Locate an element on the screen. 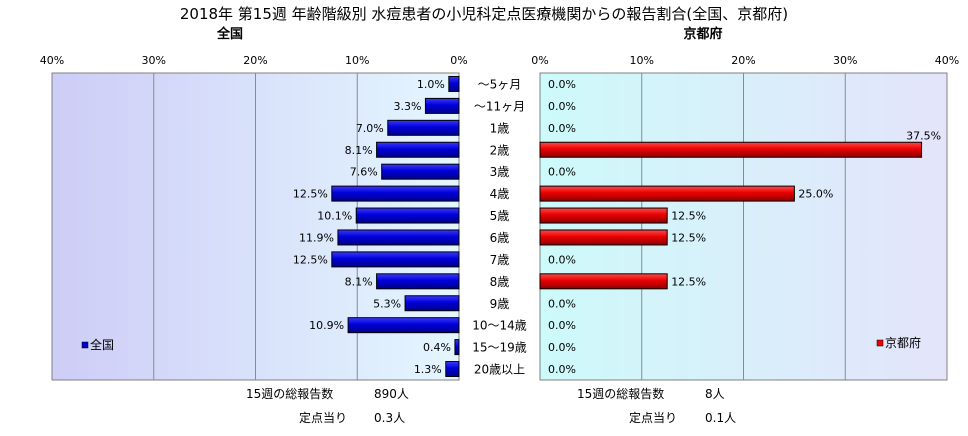  left-chart-title: 全国 is located at coordinates (229, 34).